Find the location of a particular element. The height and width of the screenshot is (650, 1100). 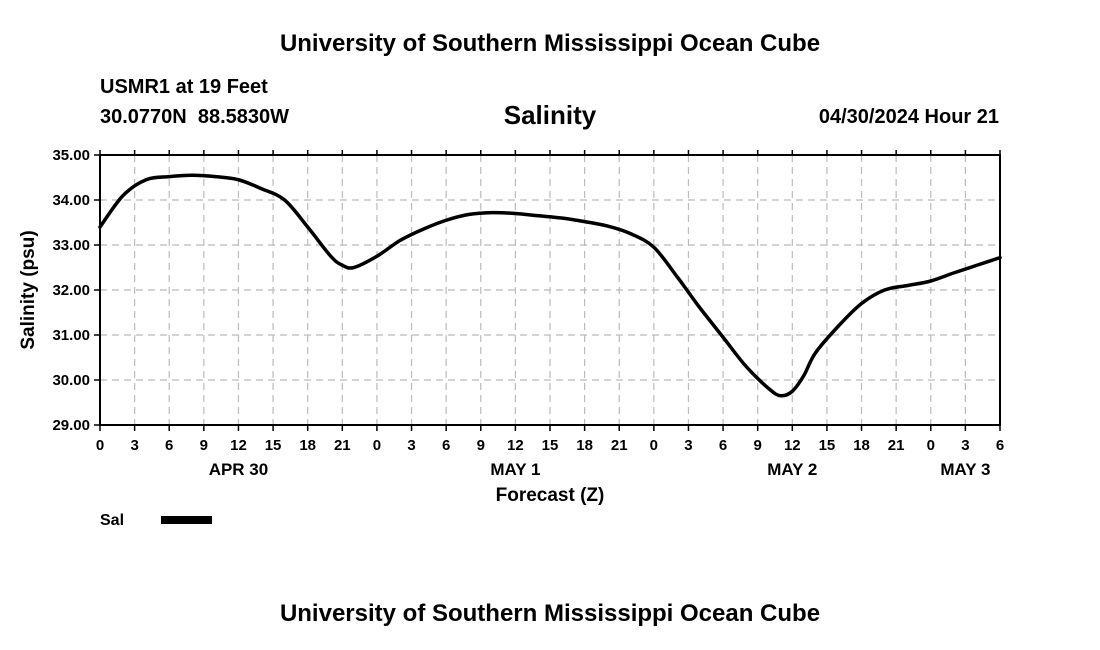

legend-label: Sal is located at coordinates (112, 520).